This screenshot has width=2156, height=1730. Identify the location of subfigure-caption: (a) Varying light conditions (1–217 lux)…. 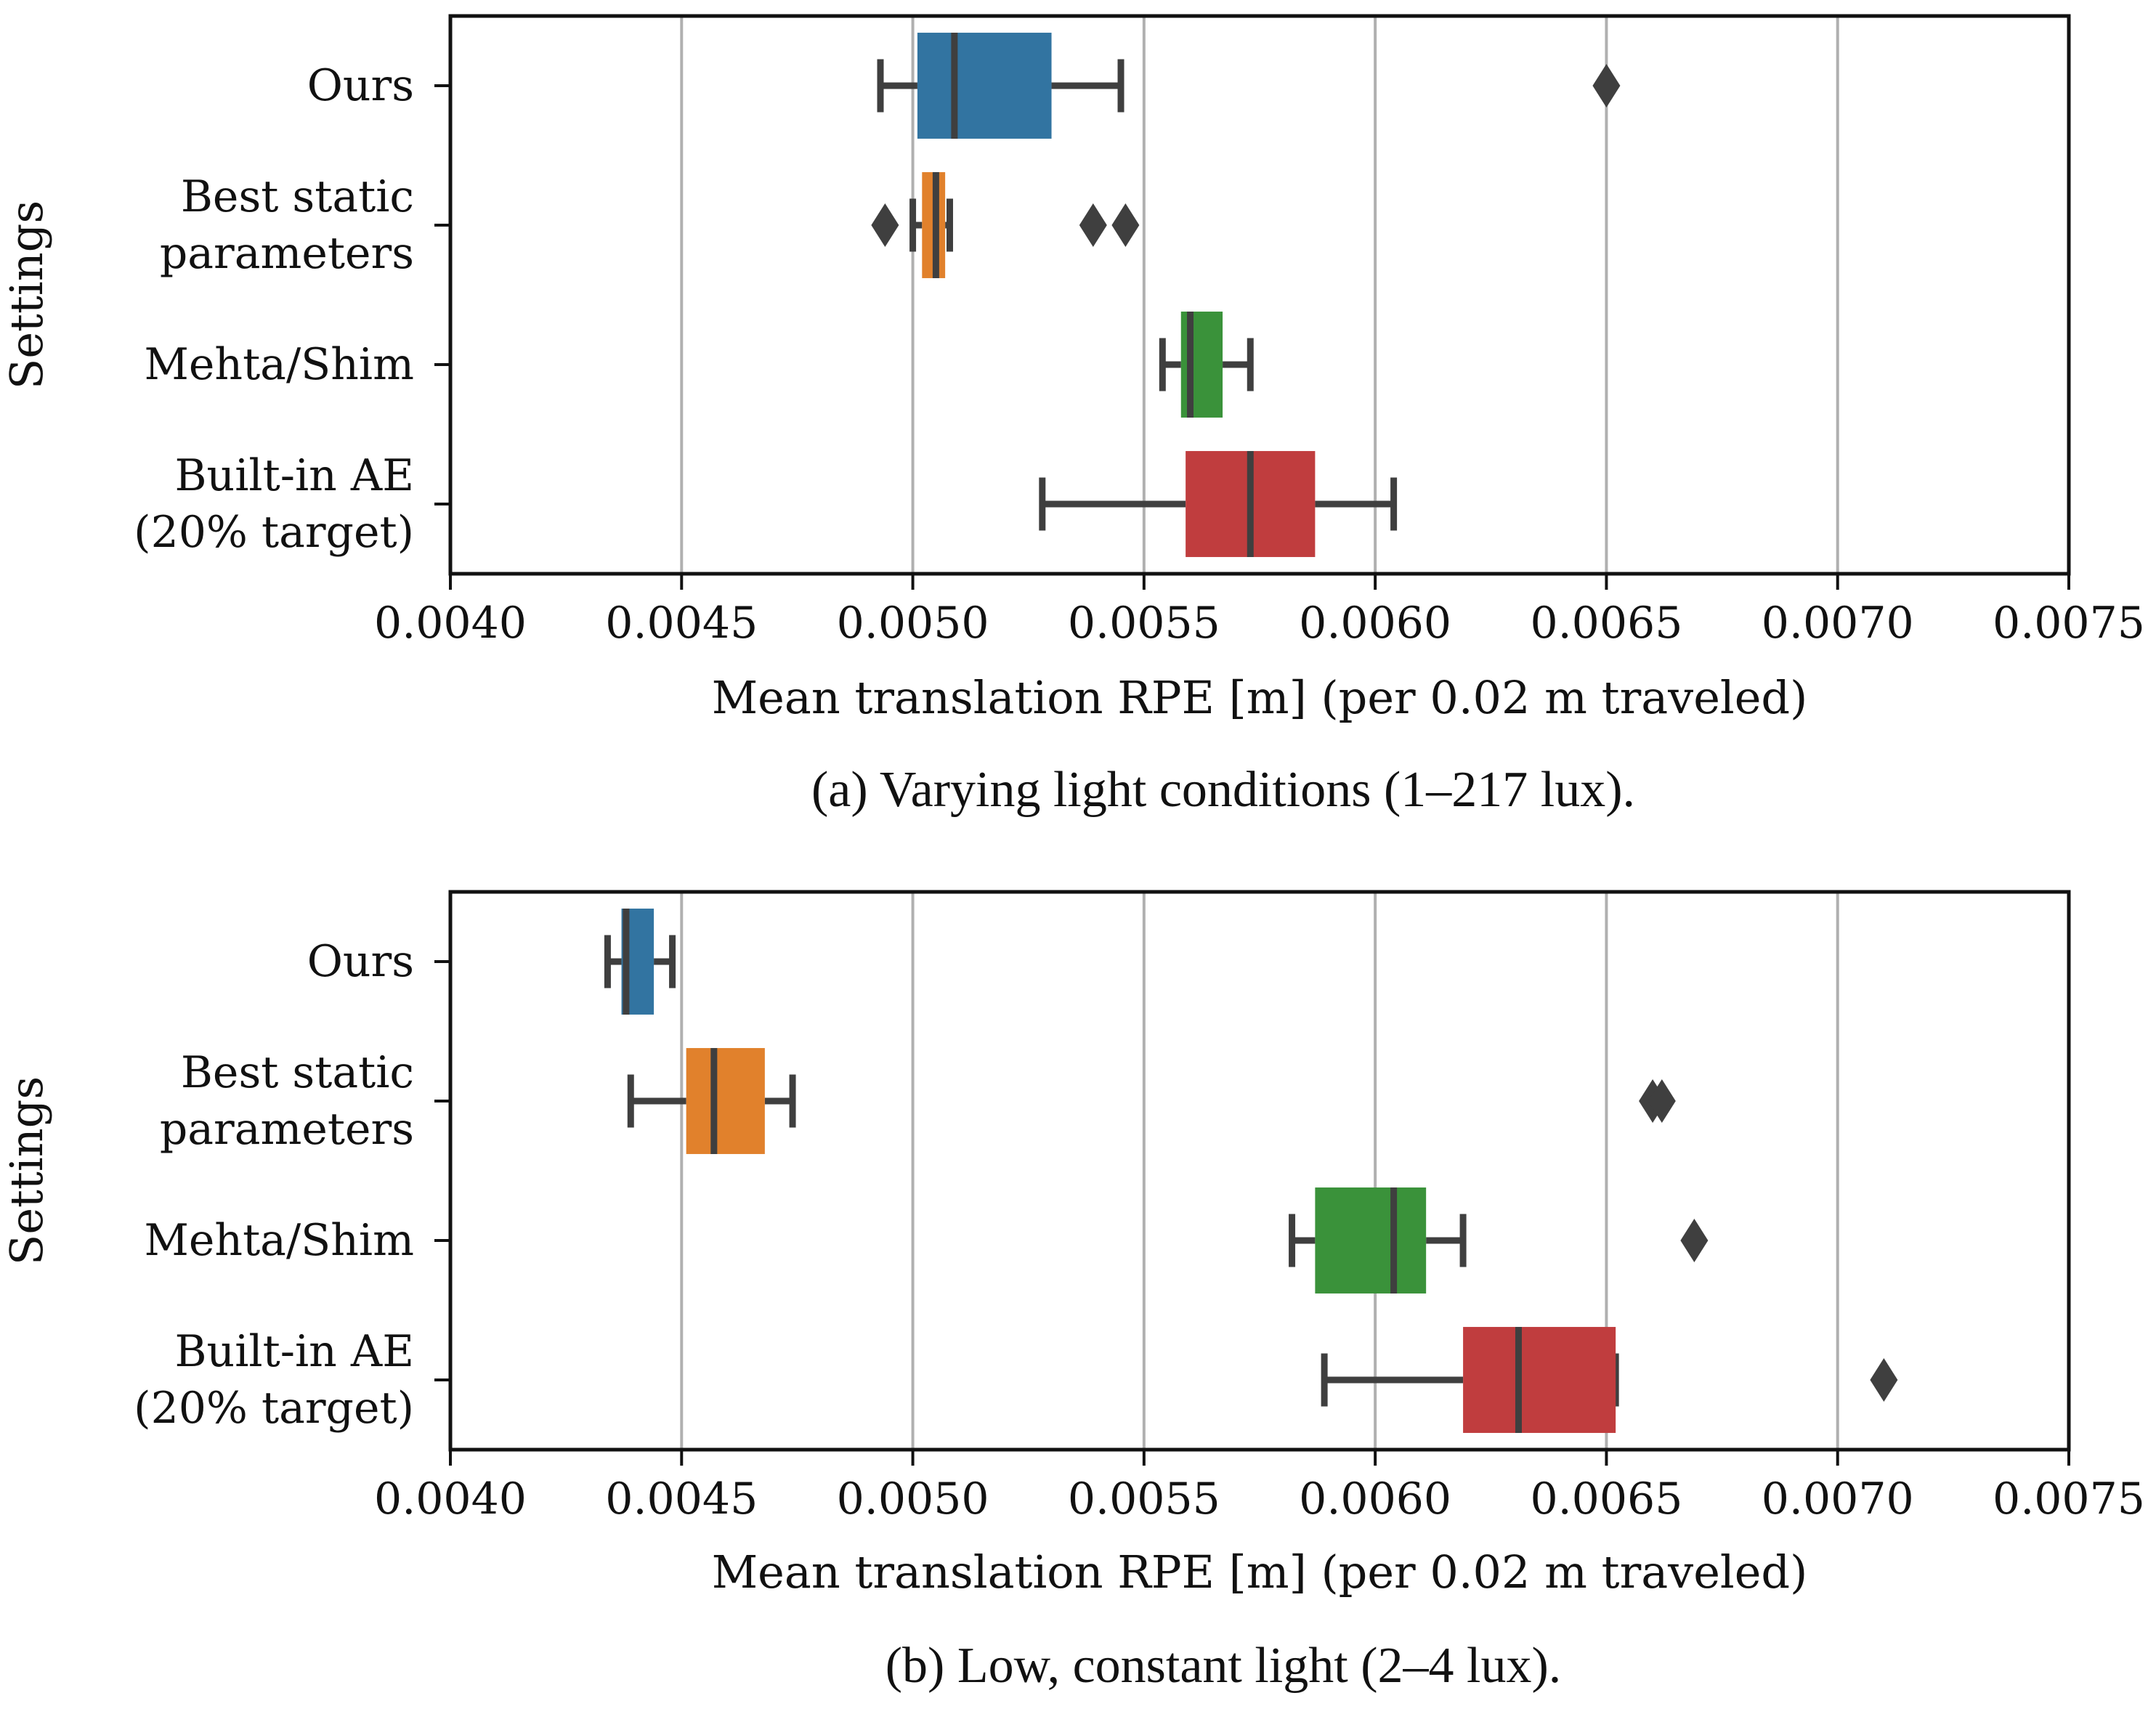
(1223, 790).